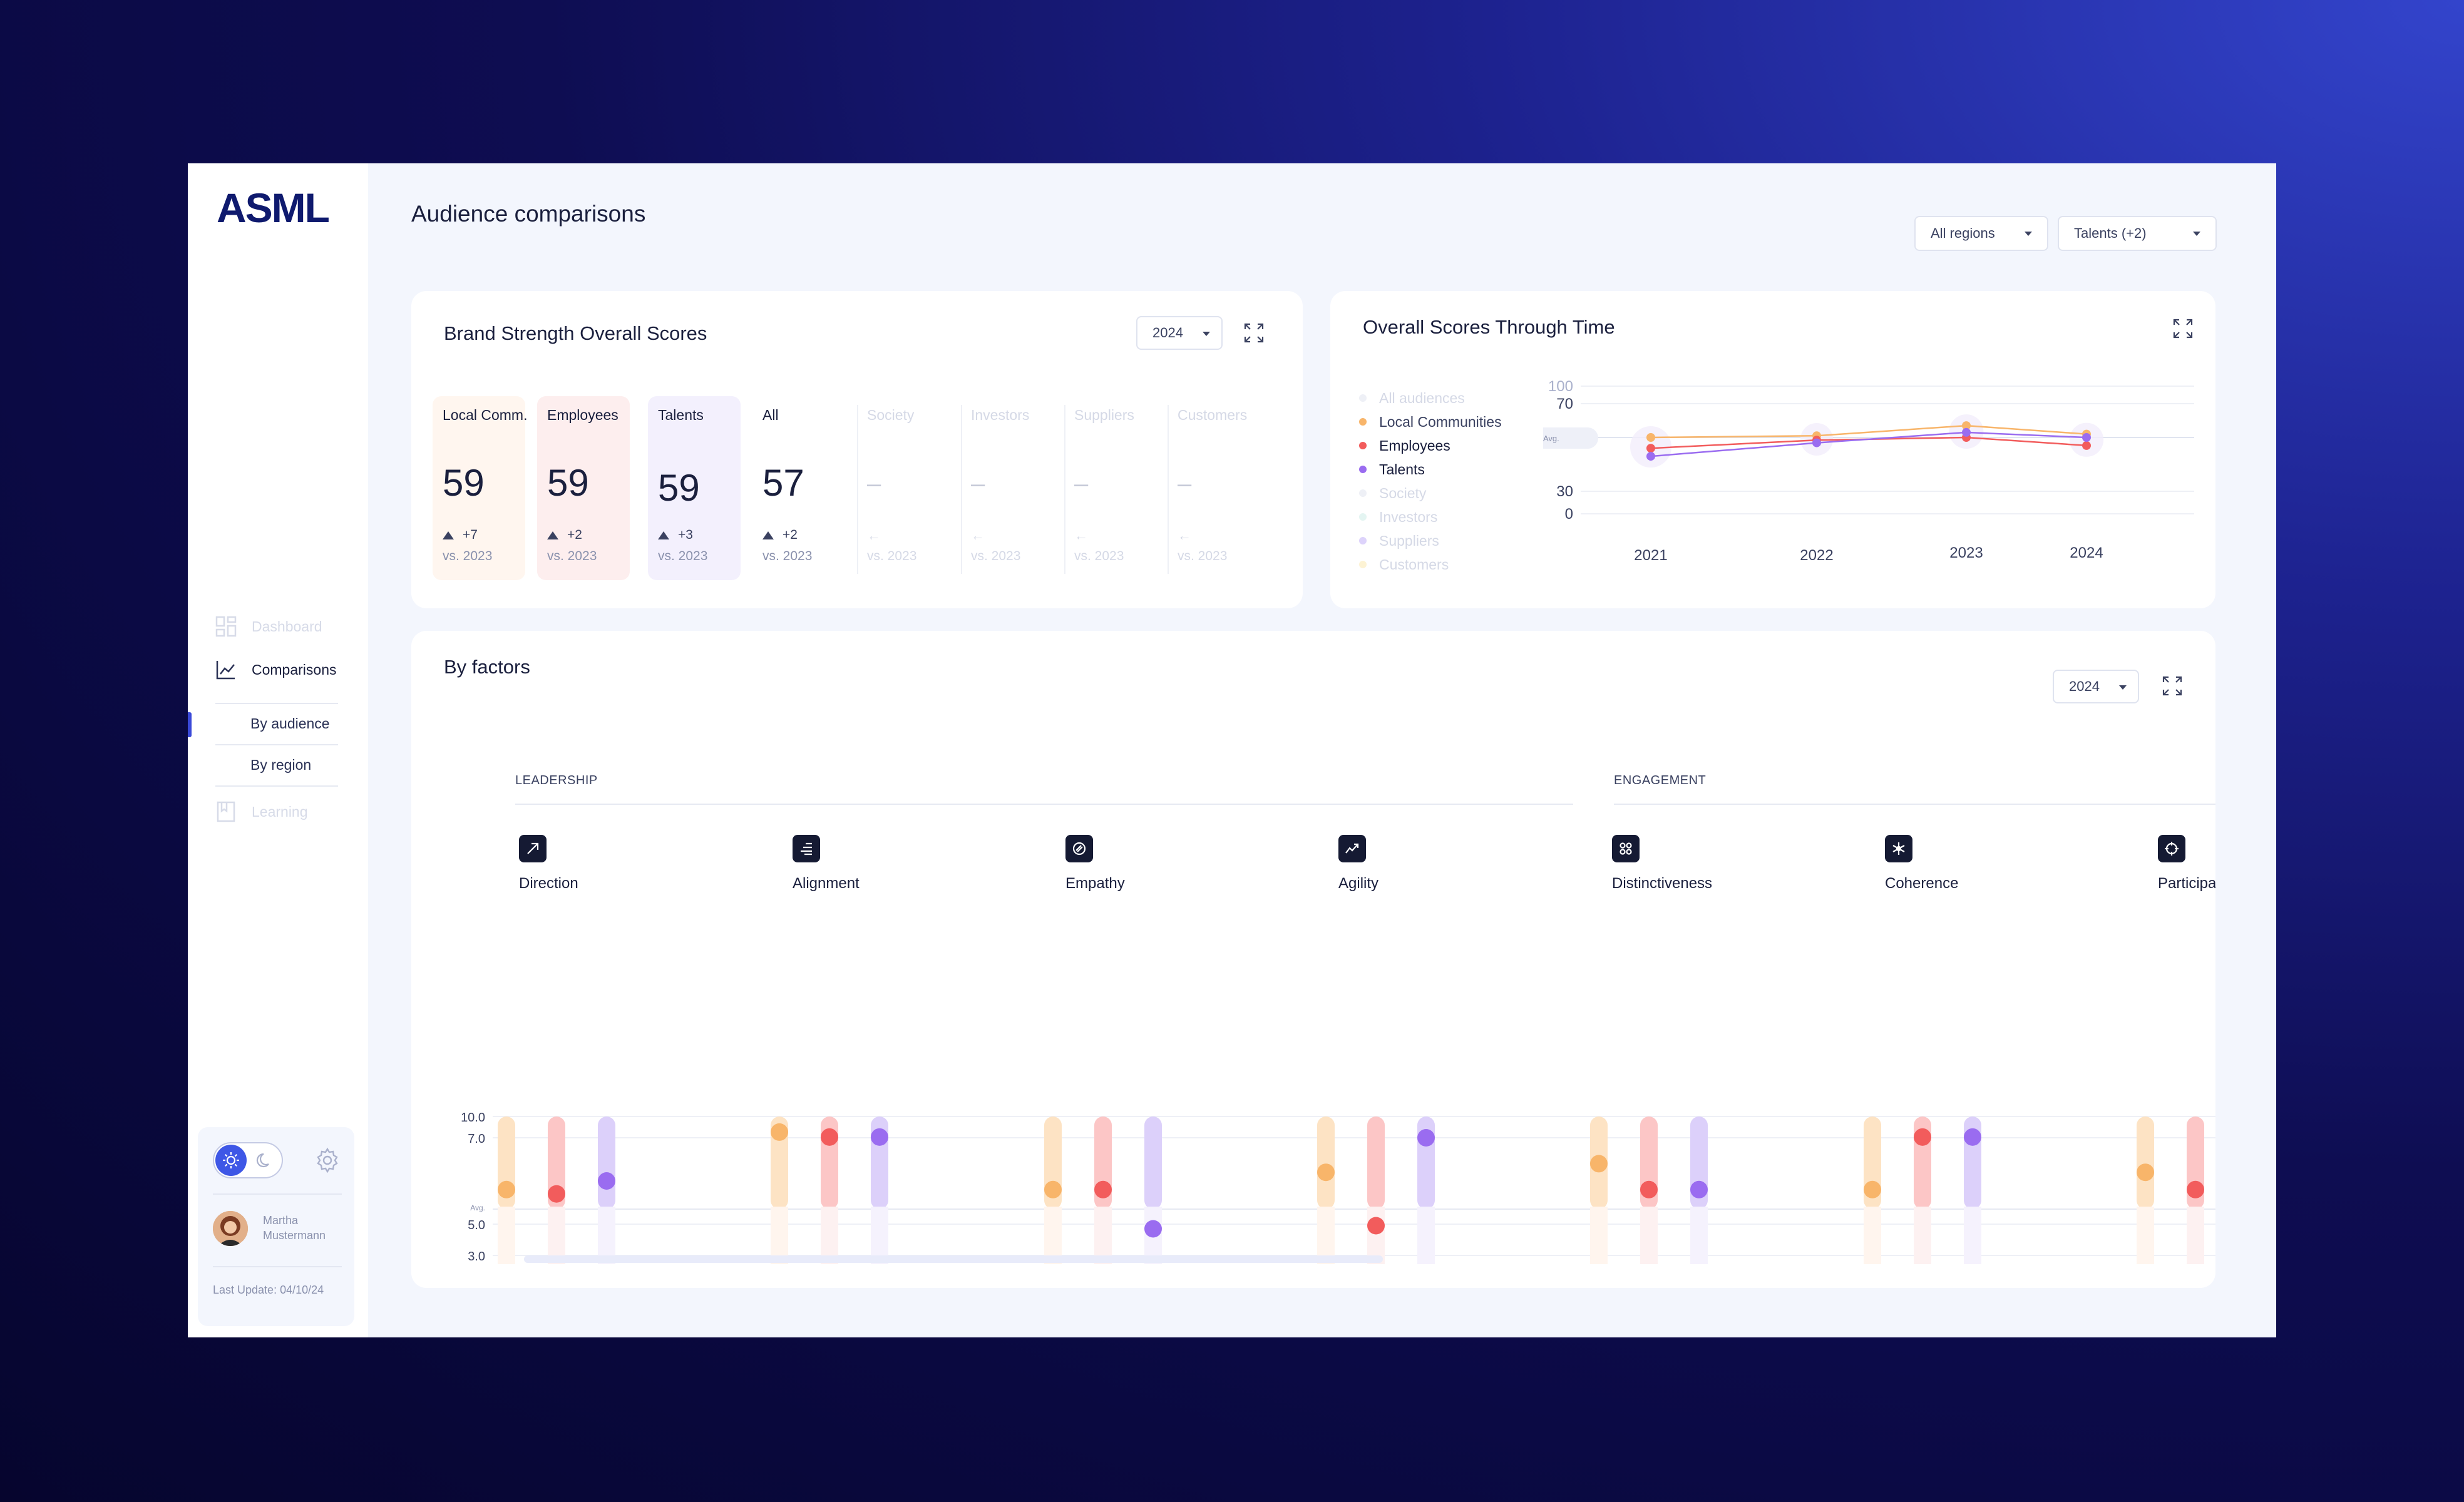 This screenshot has width=2464, height=1502. I want to click on legend-item: Talents, so click(1430, 469).